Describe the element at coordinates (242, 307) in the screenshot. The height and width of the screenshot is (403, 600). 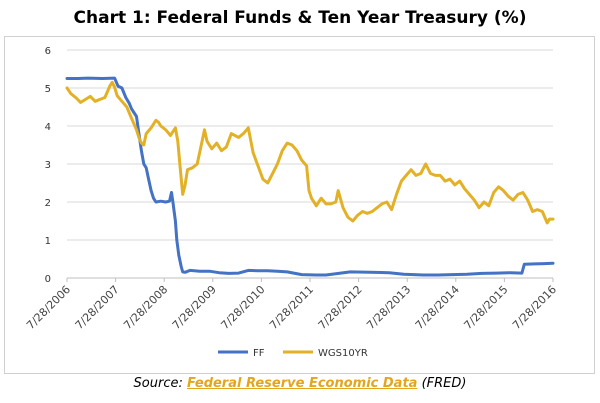
I see `x-tick-label: 7/28/2010` at that location.